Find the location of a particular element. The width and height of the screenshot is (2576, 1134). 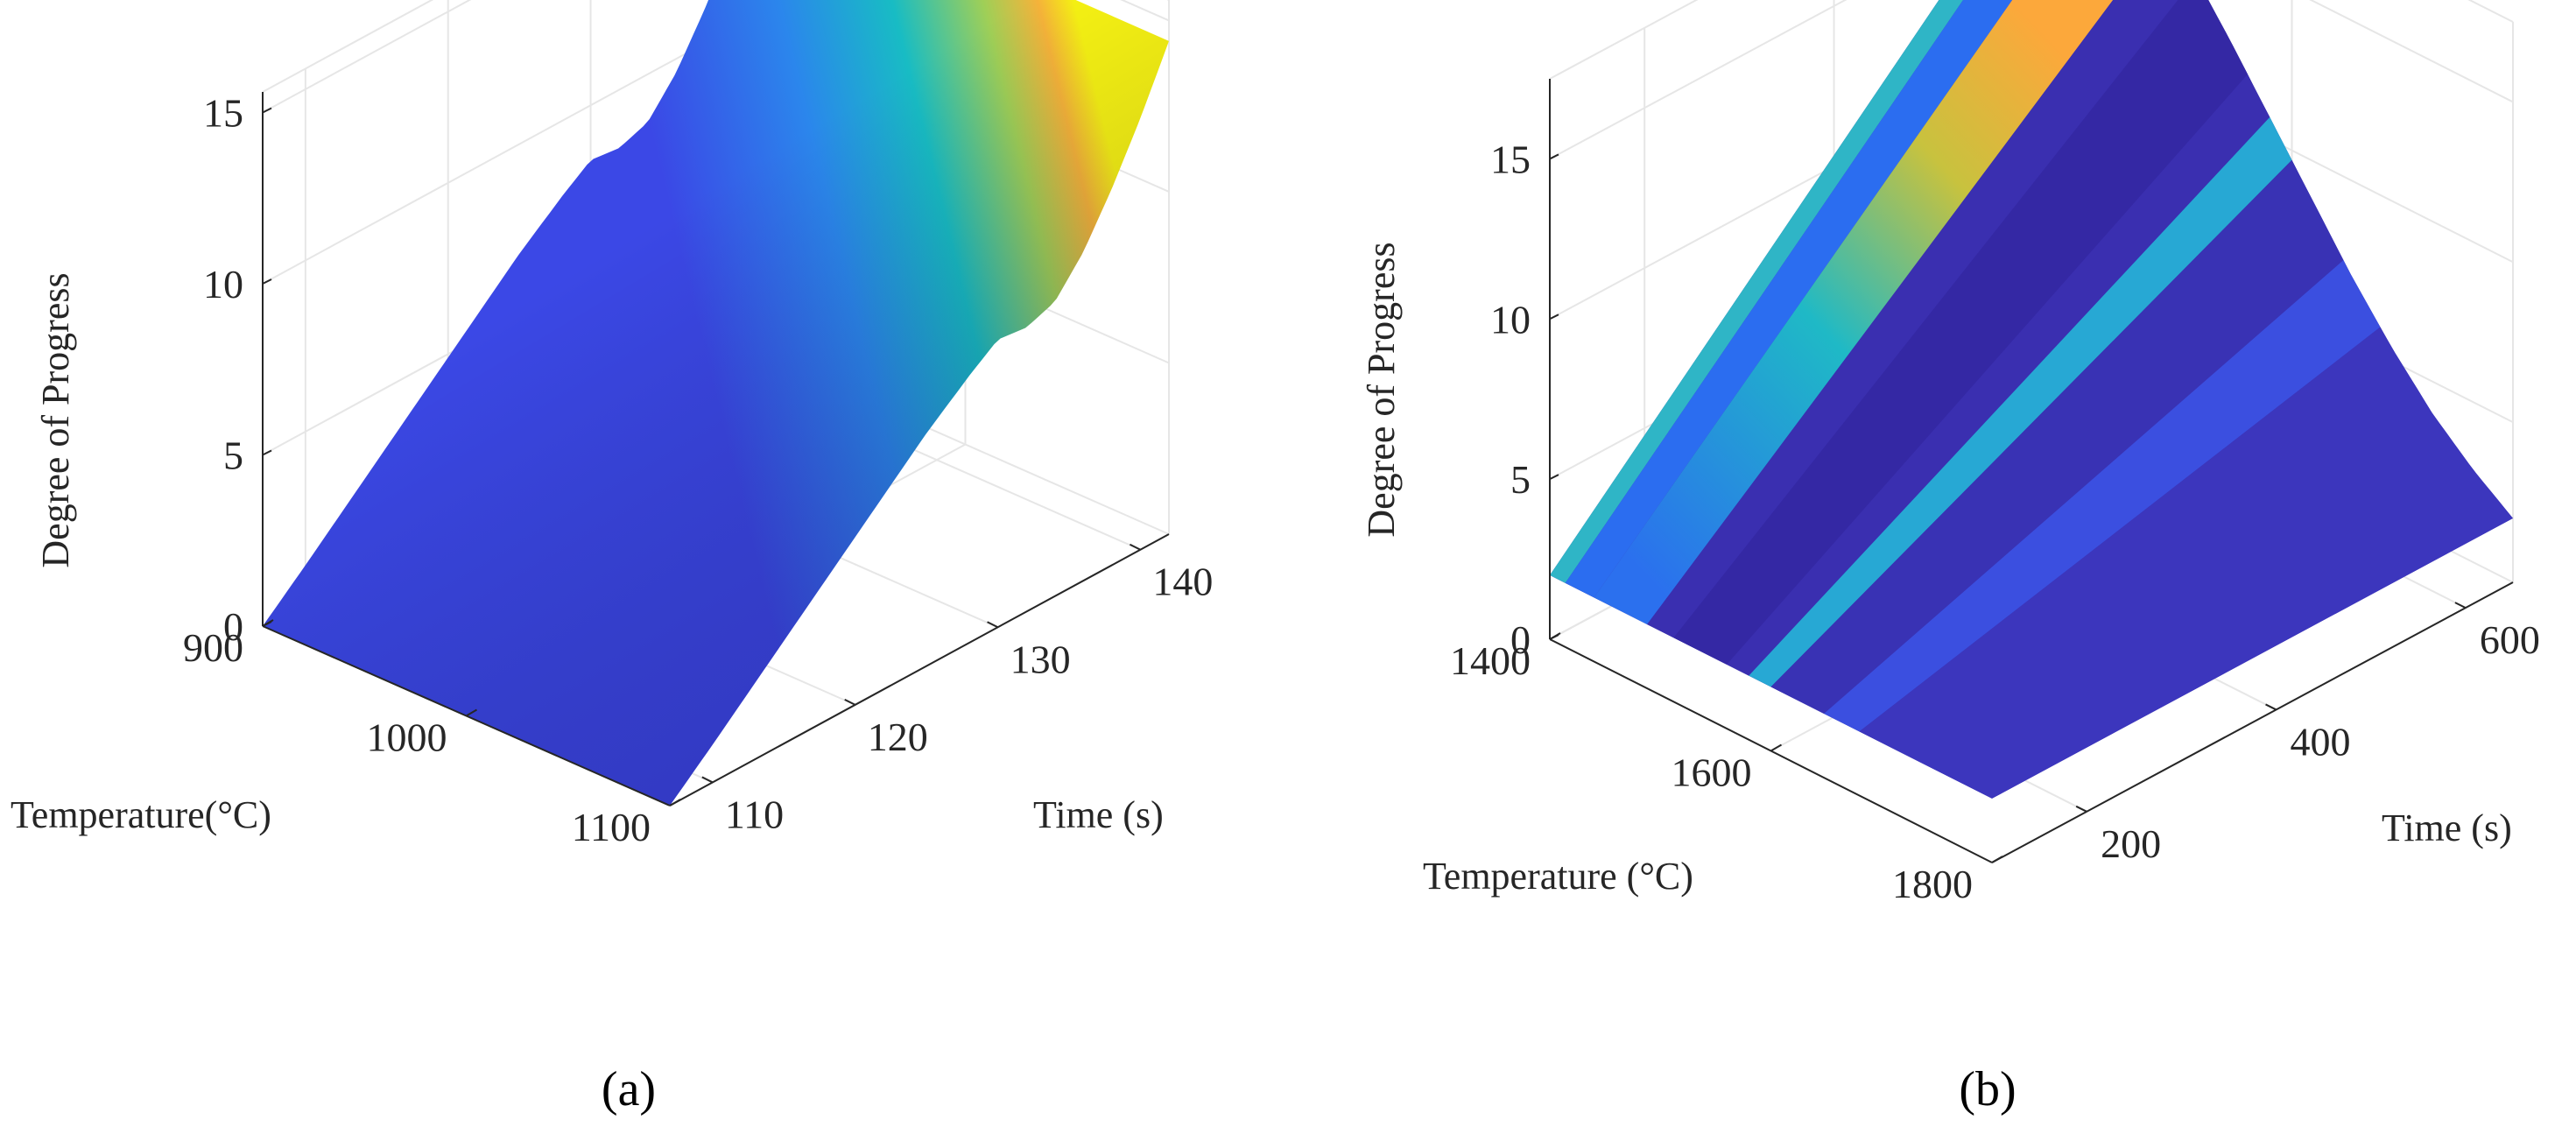

x-tick-label: 900 is located at coordinates (213, 647).